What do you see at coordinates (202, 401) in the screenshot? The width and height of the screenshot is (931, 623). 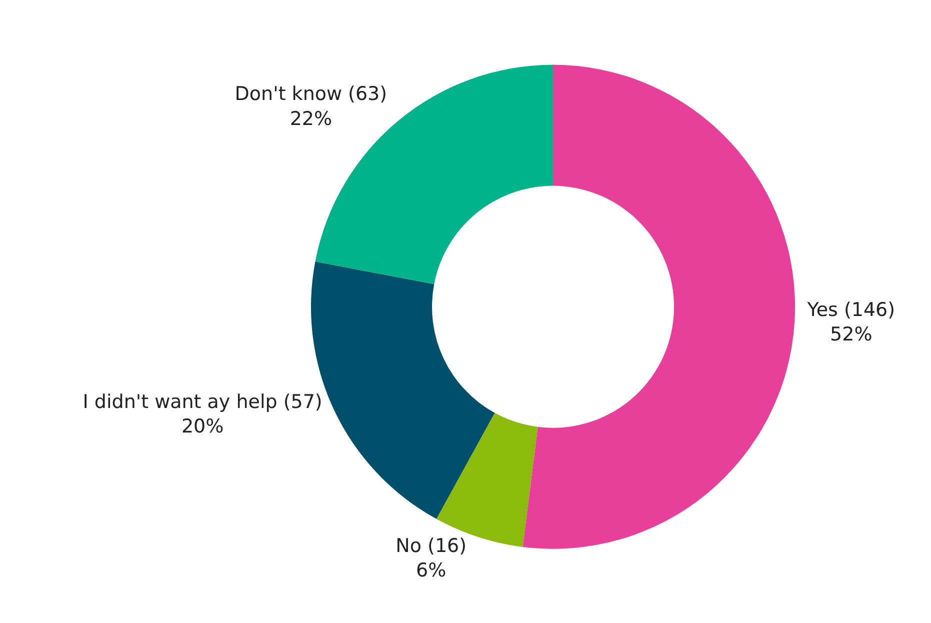 I see `slice-label: I didn't want ay help (57)` at bounding box center [202, 401].